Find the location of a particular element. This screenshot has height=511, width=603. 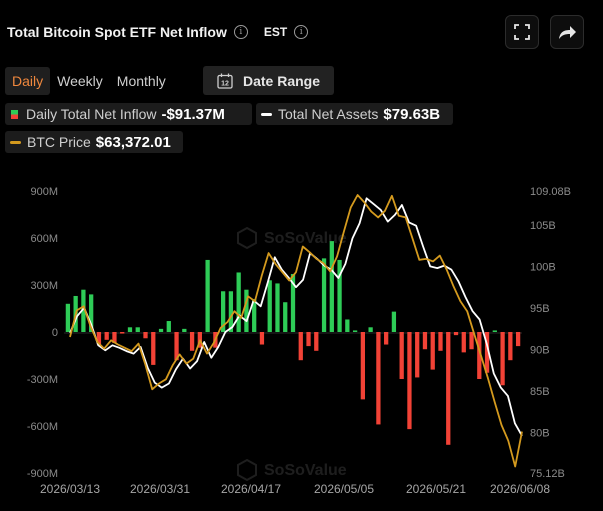

legend-assets-label: Total Net Assets is located at coordinates (328, 114).